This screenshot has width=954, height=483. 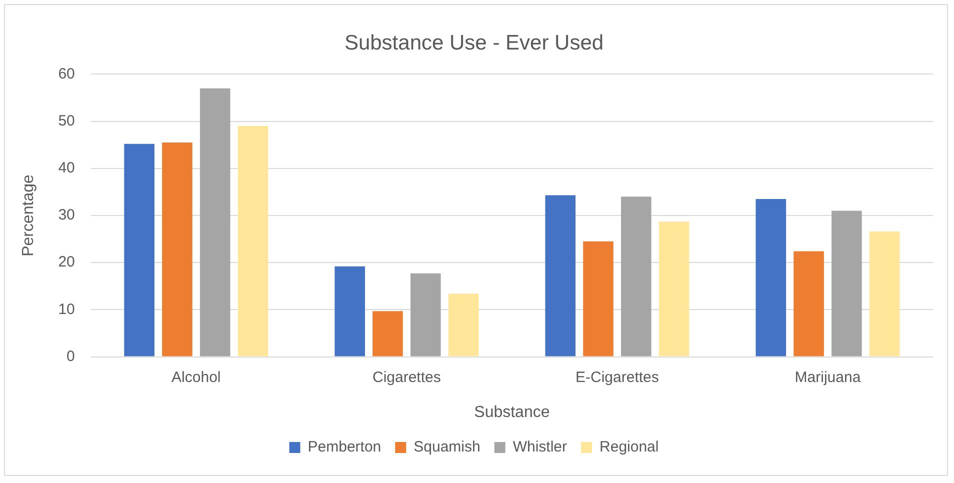 I want to click on x-tick-label: E-Cigarettes, so click(x=617, y=377).